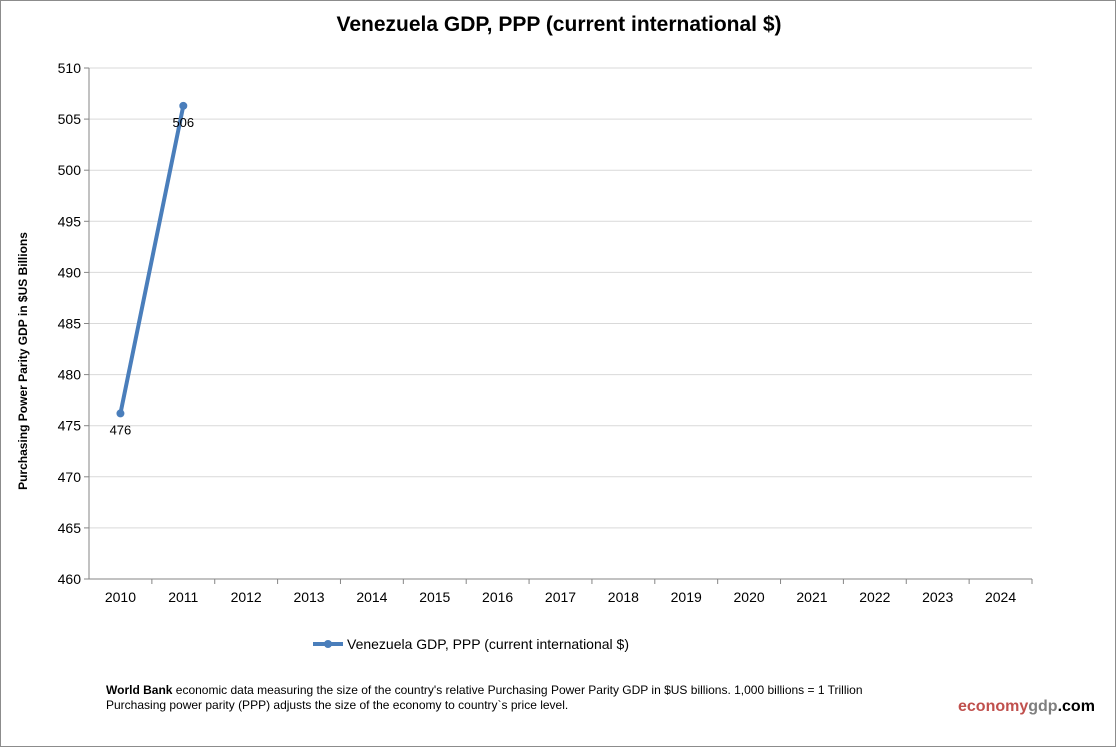 The height and width of the screenshot is (747, 1116). I want to click on x-tick-label: 2018, so click(623, 597).